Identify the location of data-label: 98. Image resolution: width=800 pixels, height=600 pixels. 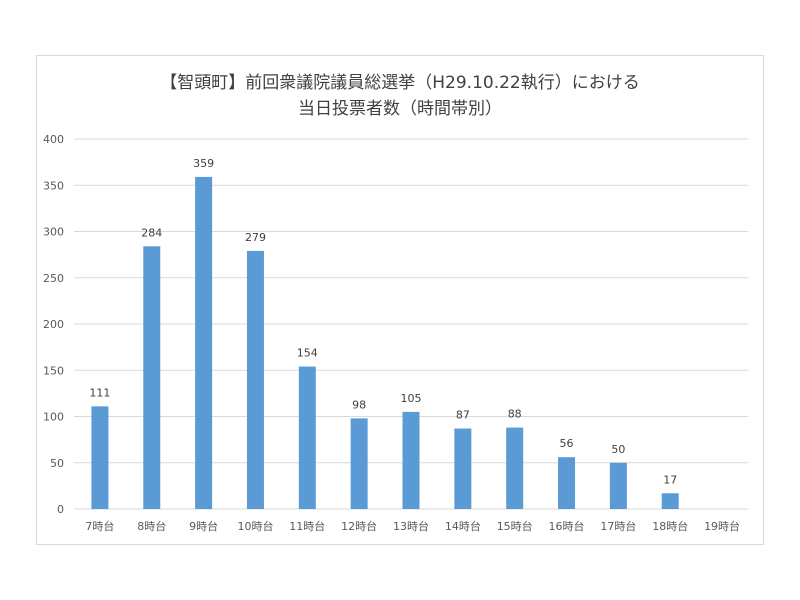
(359, 404).